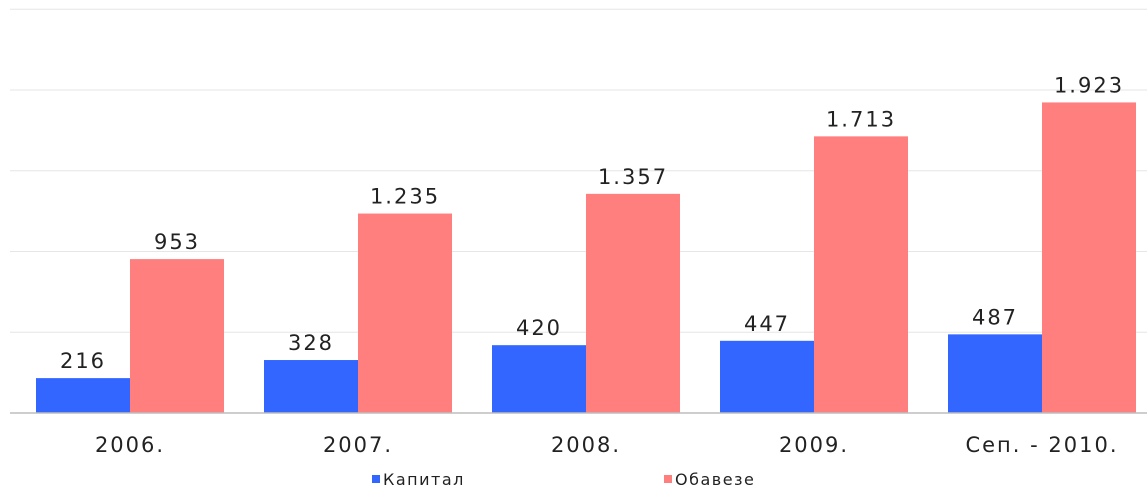  Describe the element at coordinates (539, 328) in the screenshot. I see `data-label: 420` at that location.